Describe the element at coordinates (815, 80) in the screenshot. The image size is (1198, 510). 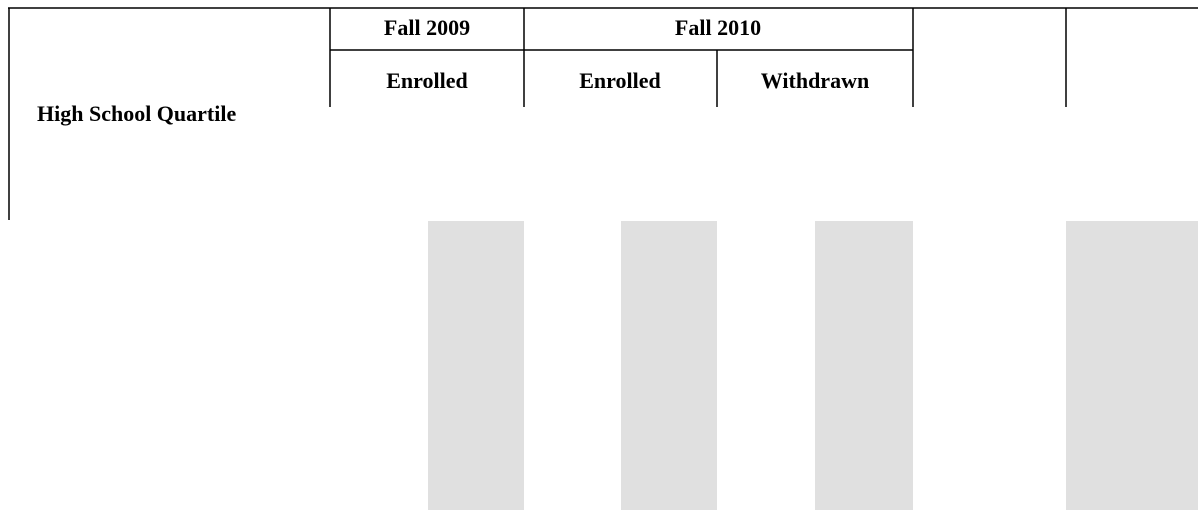
I see `column-header: Withdrawn` at that location.